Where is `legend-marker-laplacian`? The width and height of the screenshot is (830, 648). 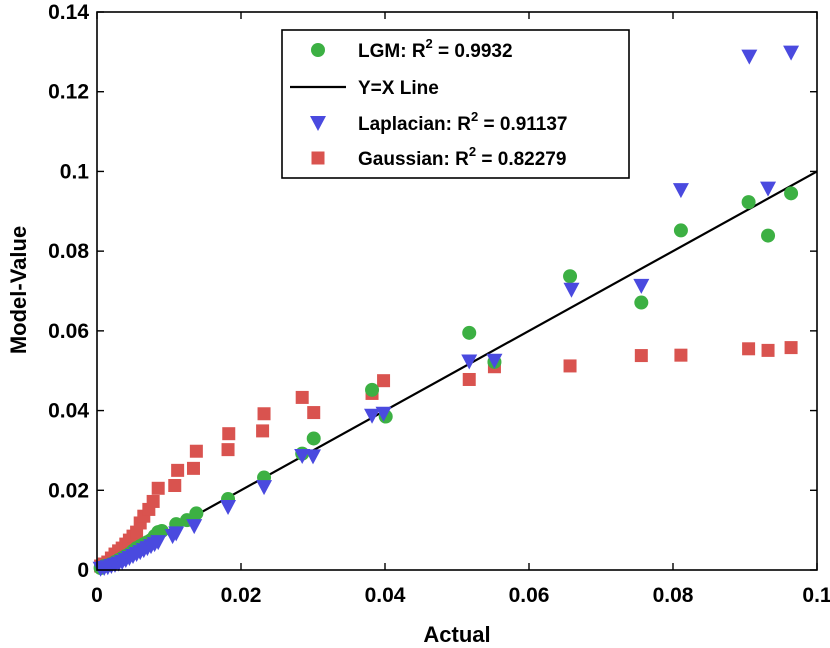
legend-marker-laplacian is located at coordinates (318, 123).